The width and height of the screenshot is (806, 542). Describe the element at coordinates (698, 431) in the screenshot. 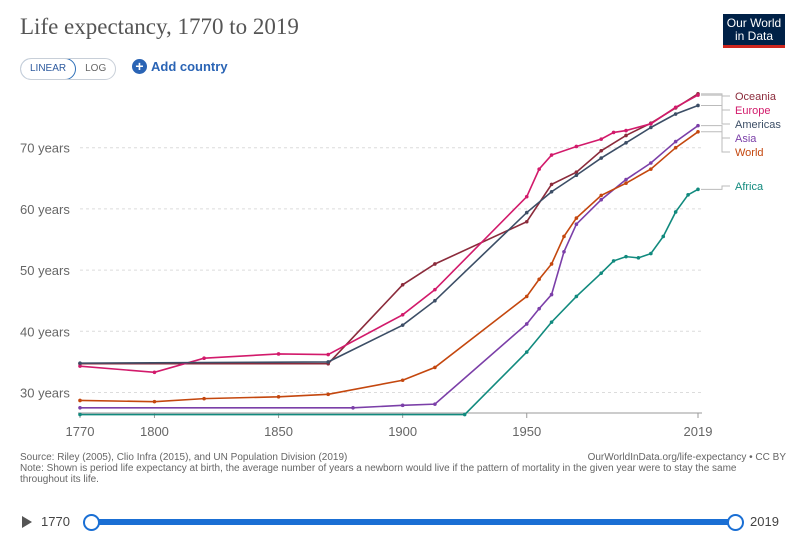

I see `x-tick-label: 2019` at that location.